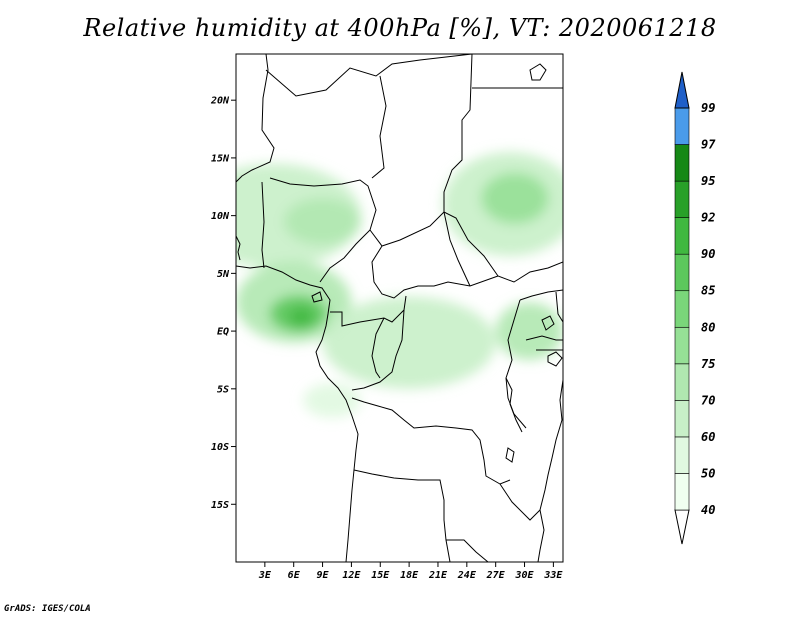 This screenshot has width=800, height=618. Describe the element at coordinates (323, 221) in the screenshot. I see `humidity-region-nigeria-core` at that location.